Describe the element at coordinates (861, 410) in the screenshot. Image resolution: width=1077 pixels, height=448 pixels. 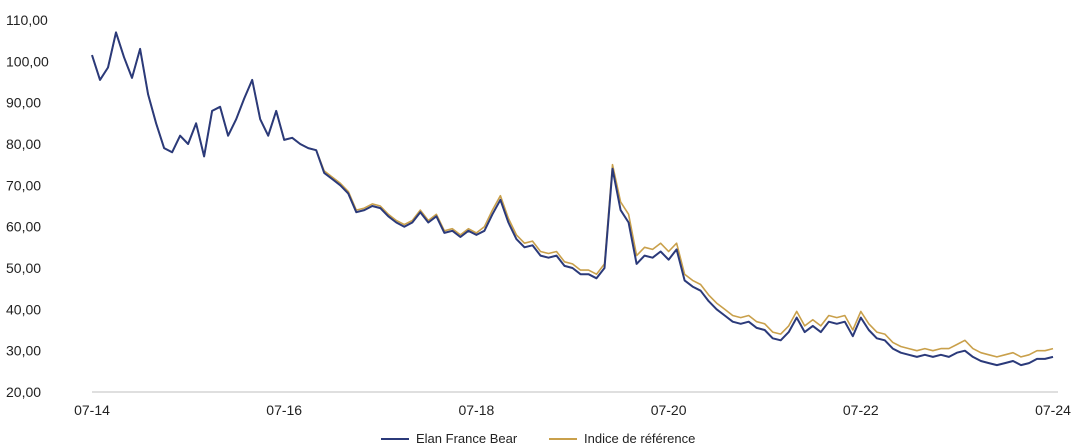
I see `x-tick-label: 07-22` at that location.